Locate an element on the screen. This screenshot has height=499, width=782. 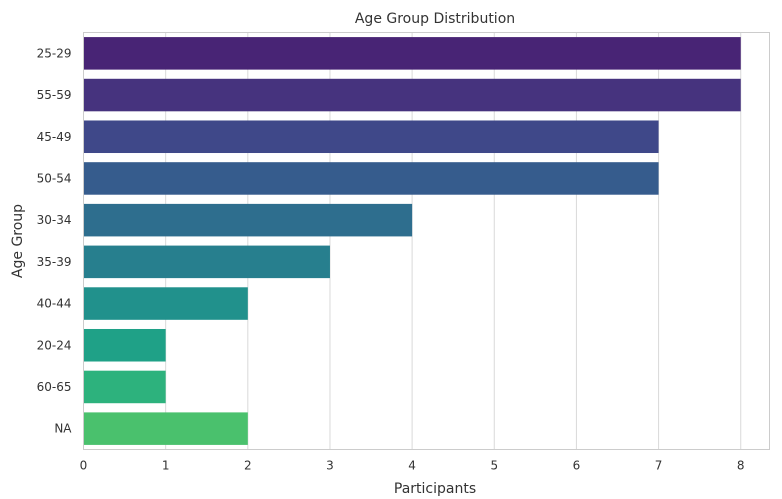
x-tick-label: 8 is located at coordinates (741, 466).